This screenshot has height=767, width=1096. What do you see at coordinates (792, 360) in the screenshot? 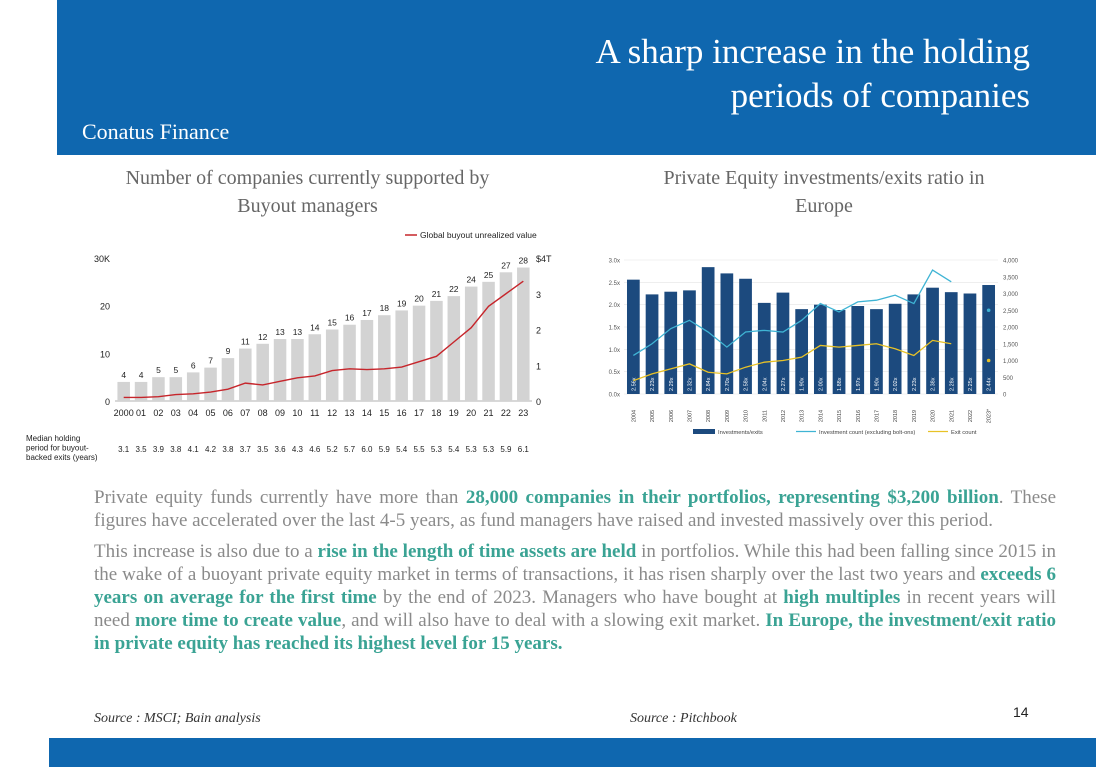
I see `exit-count-line` at bounding box center [792, 360].